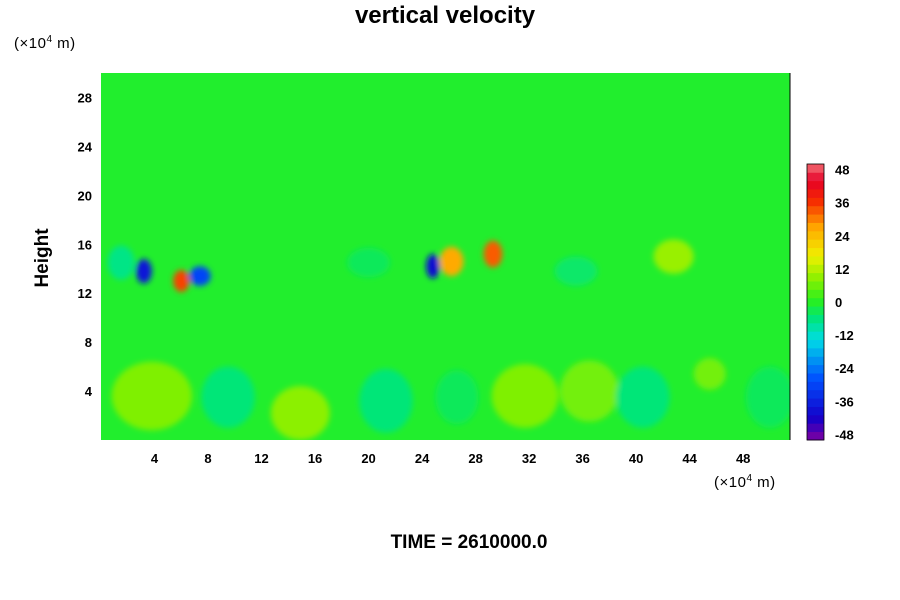 The height and width of the screenshot is (600, 900). Describe the element at coordinates (529, 458) in the screenshot. I see `x-tick-label: 32` at that location.